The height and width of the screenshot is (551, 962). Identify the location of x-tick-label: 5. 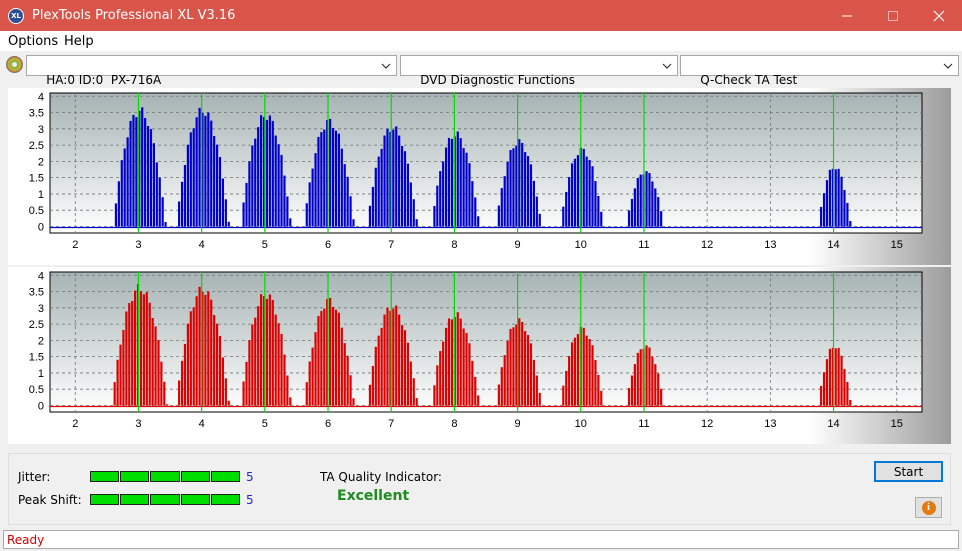
(265, 424).